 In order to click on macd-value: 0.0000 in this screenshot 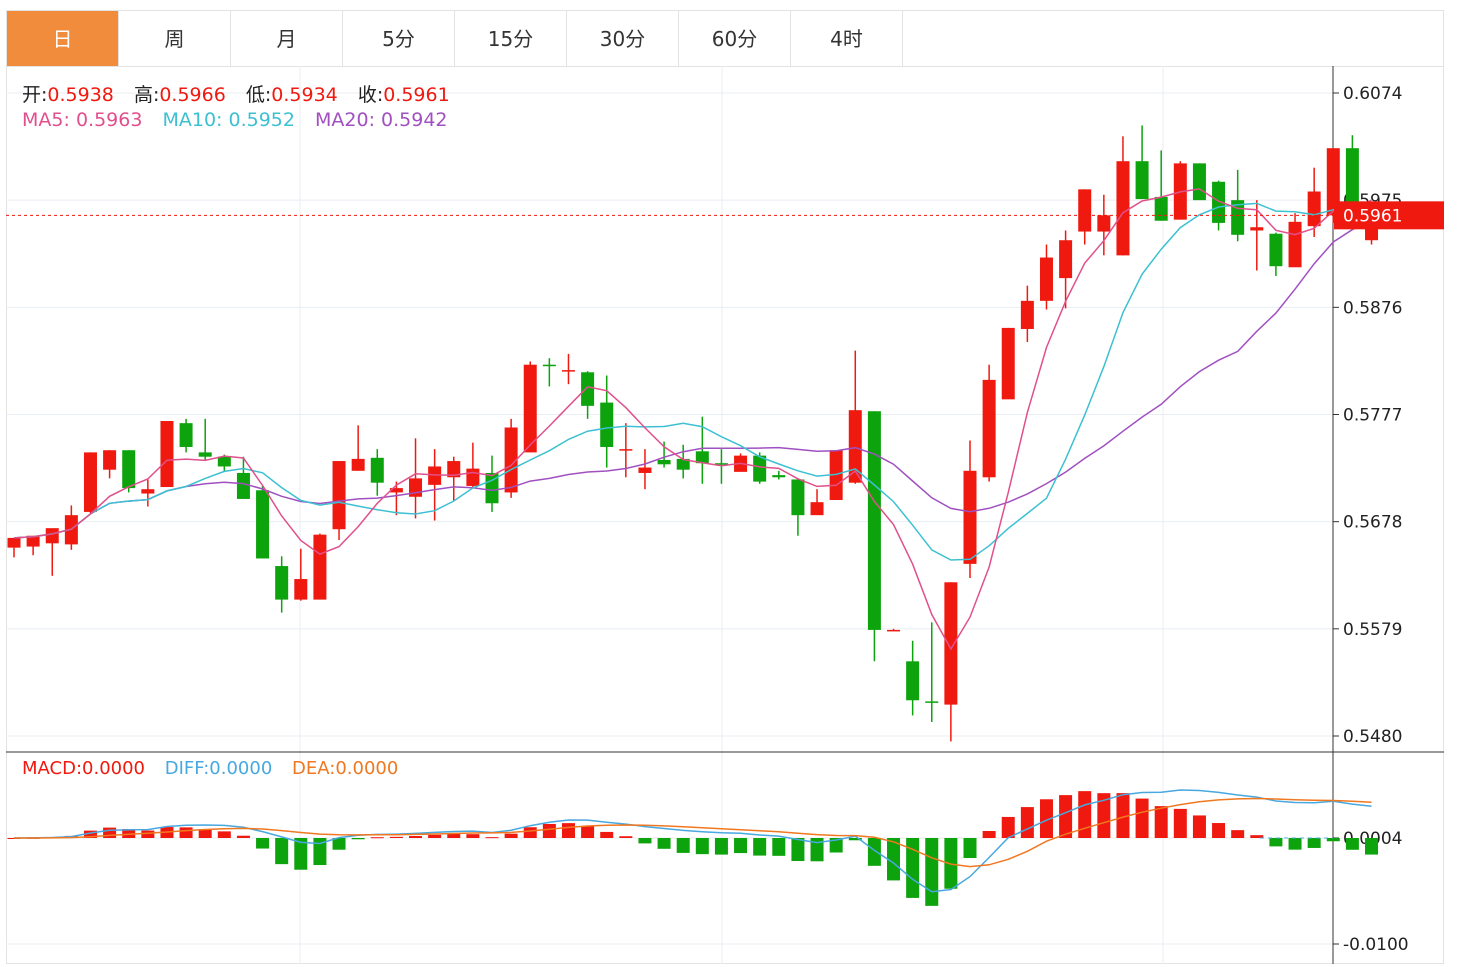, I will do `click(114, 768)`.